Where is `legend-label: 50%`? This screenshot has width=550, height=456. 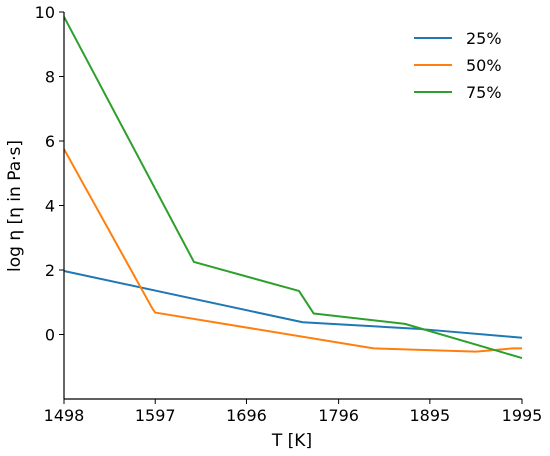
legend-label: 50% is located at coordinates (484, 65).